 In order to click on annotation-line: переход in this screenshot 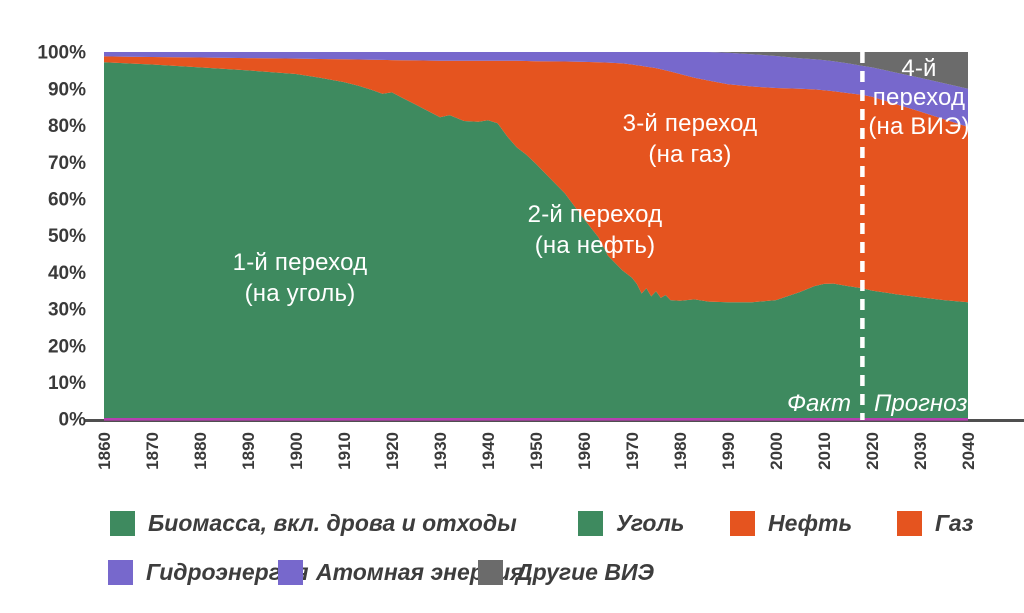, I will do `click(919, 97)`.